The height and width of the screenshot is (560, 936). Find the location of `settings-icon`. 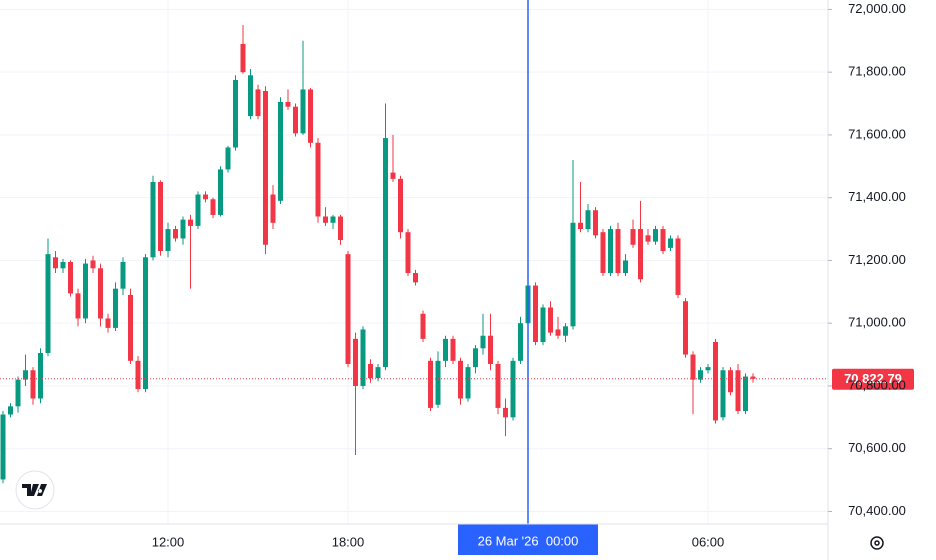

settings-icon is located at coordinates (877, 543).